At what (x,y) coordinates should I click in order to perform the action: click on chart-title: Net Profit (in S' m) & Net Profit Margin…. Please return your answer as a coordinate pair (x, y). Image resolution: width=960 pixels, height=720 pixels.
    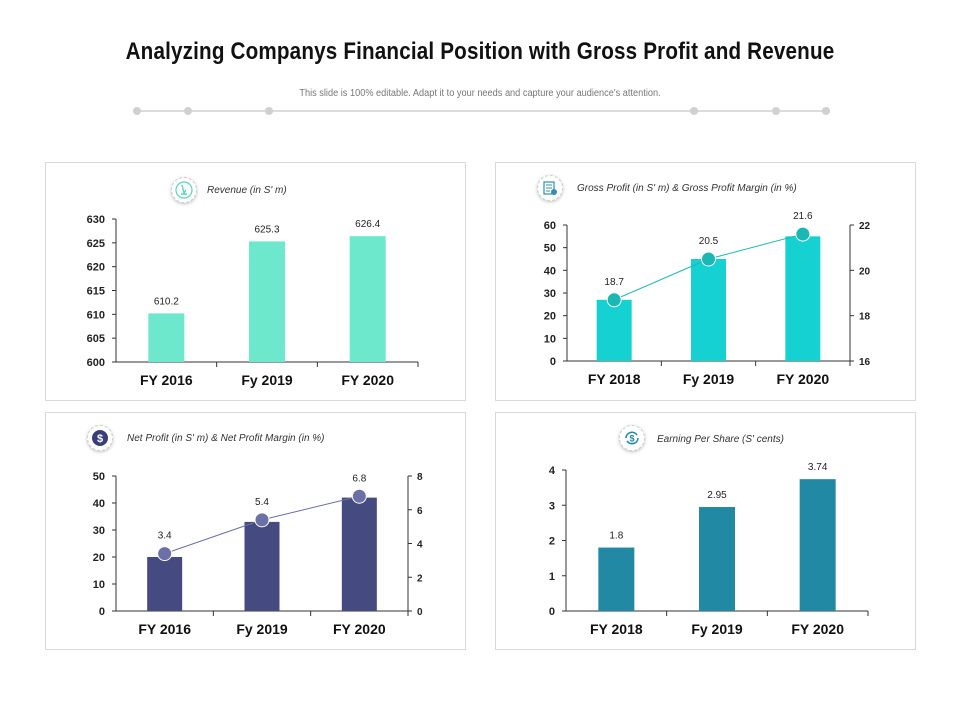
    Looking at the image, I should click on (226, 438).